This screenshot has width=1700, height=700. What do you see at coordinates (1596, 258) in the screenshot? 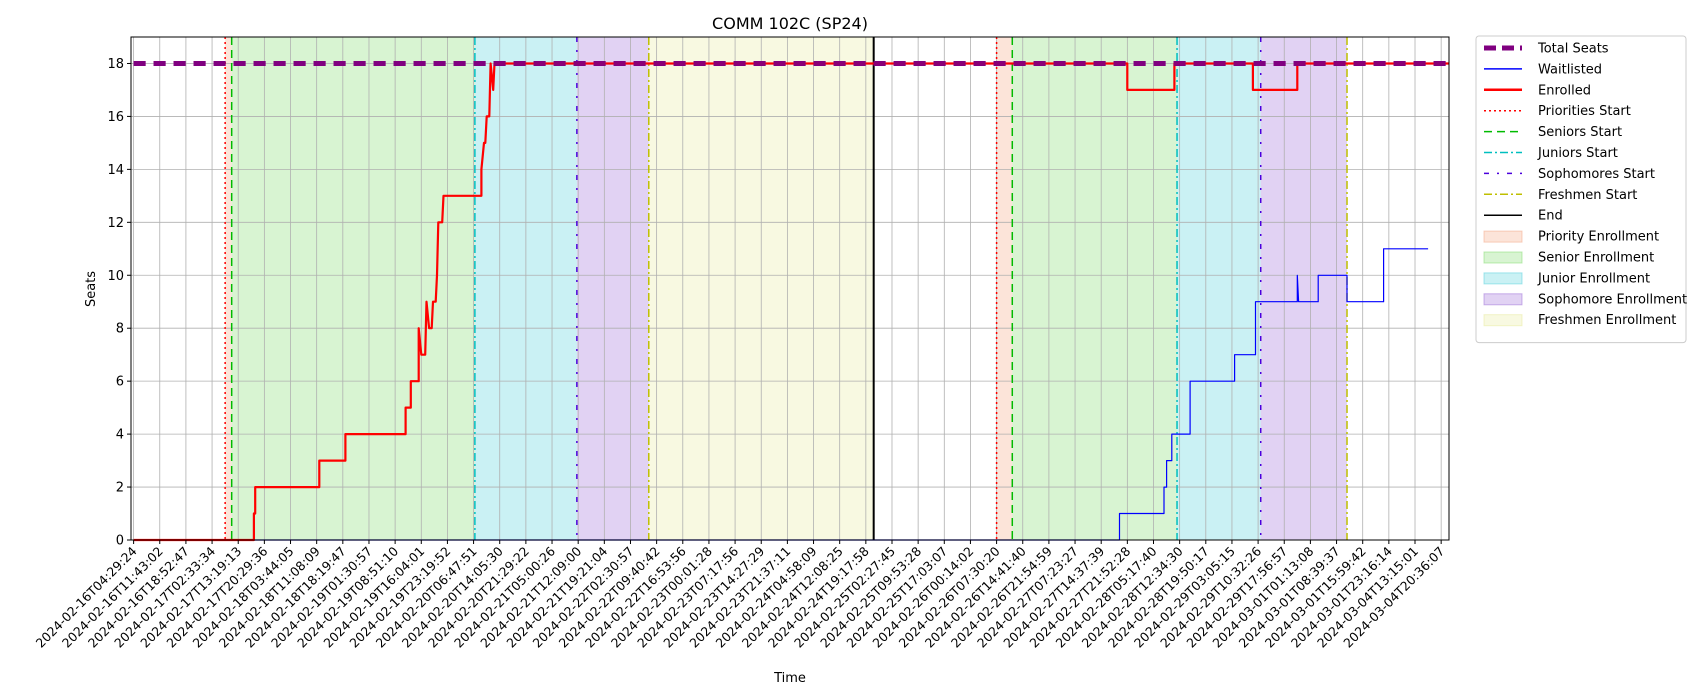
I see `legend-label-senior-enrollment: Senior Enrollment` at bounding box center [1596, 258].